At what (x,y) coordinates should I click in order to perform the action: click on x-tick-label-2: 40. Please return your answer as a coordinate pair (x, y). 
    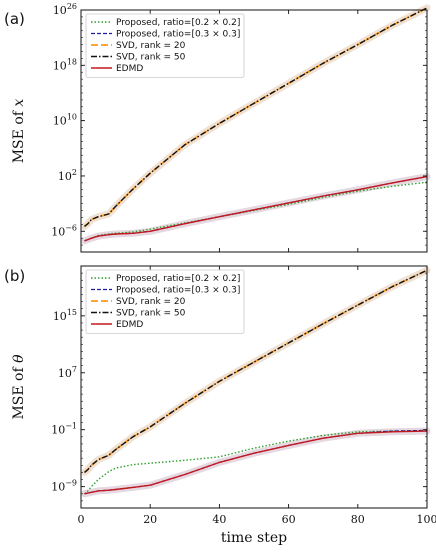
    Looking at the image, I should click on (219, 519).